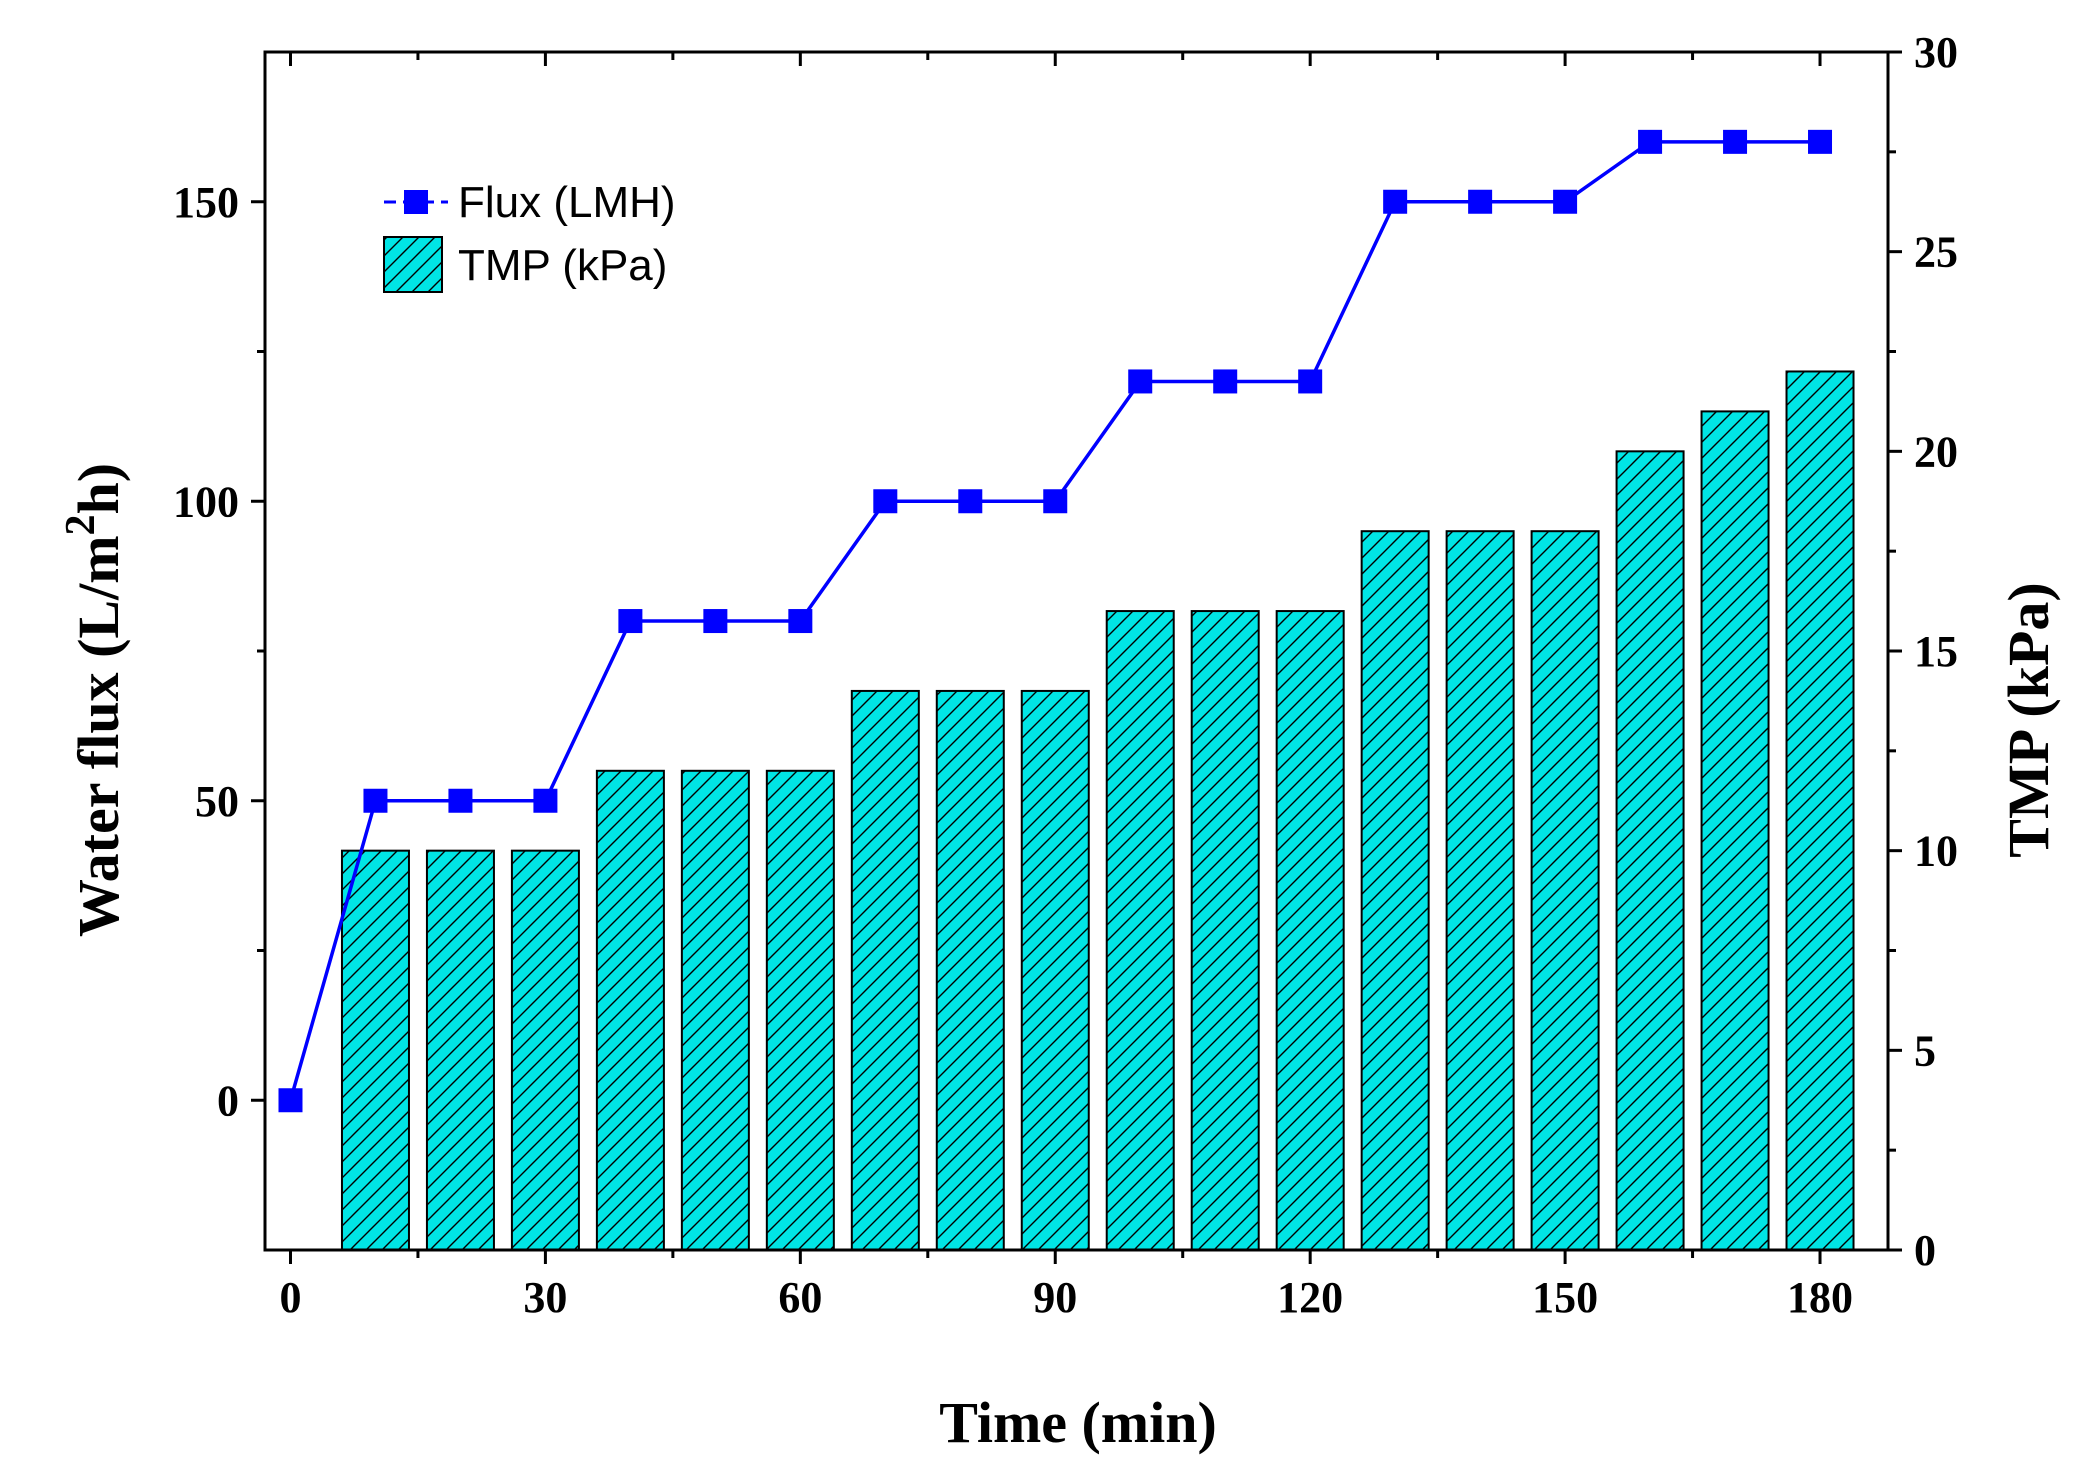 This screenshot has width=2084, height=1480. Describe the element at coordinates (416, 202) in the screenshot. I see `legend-flux-marker` at that location.